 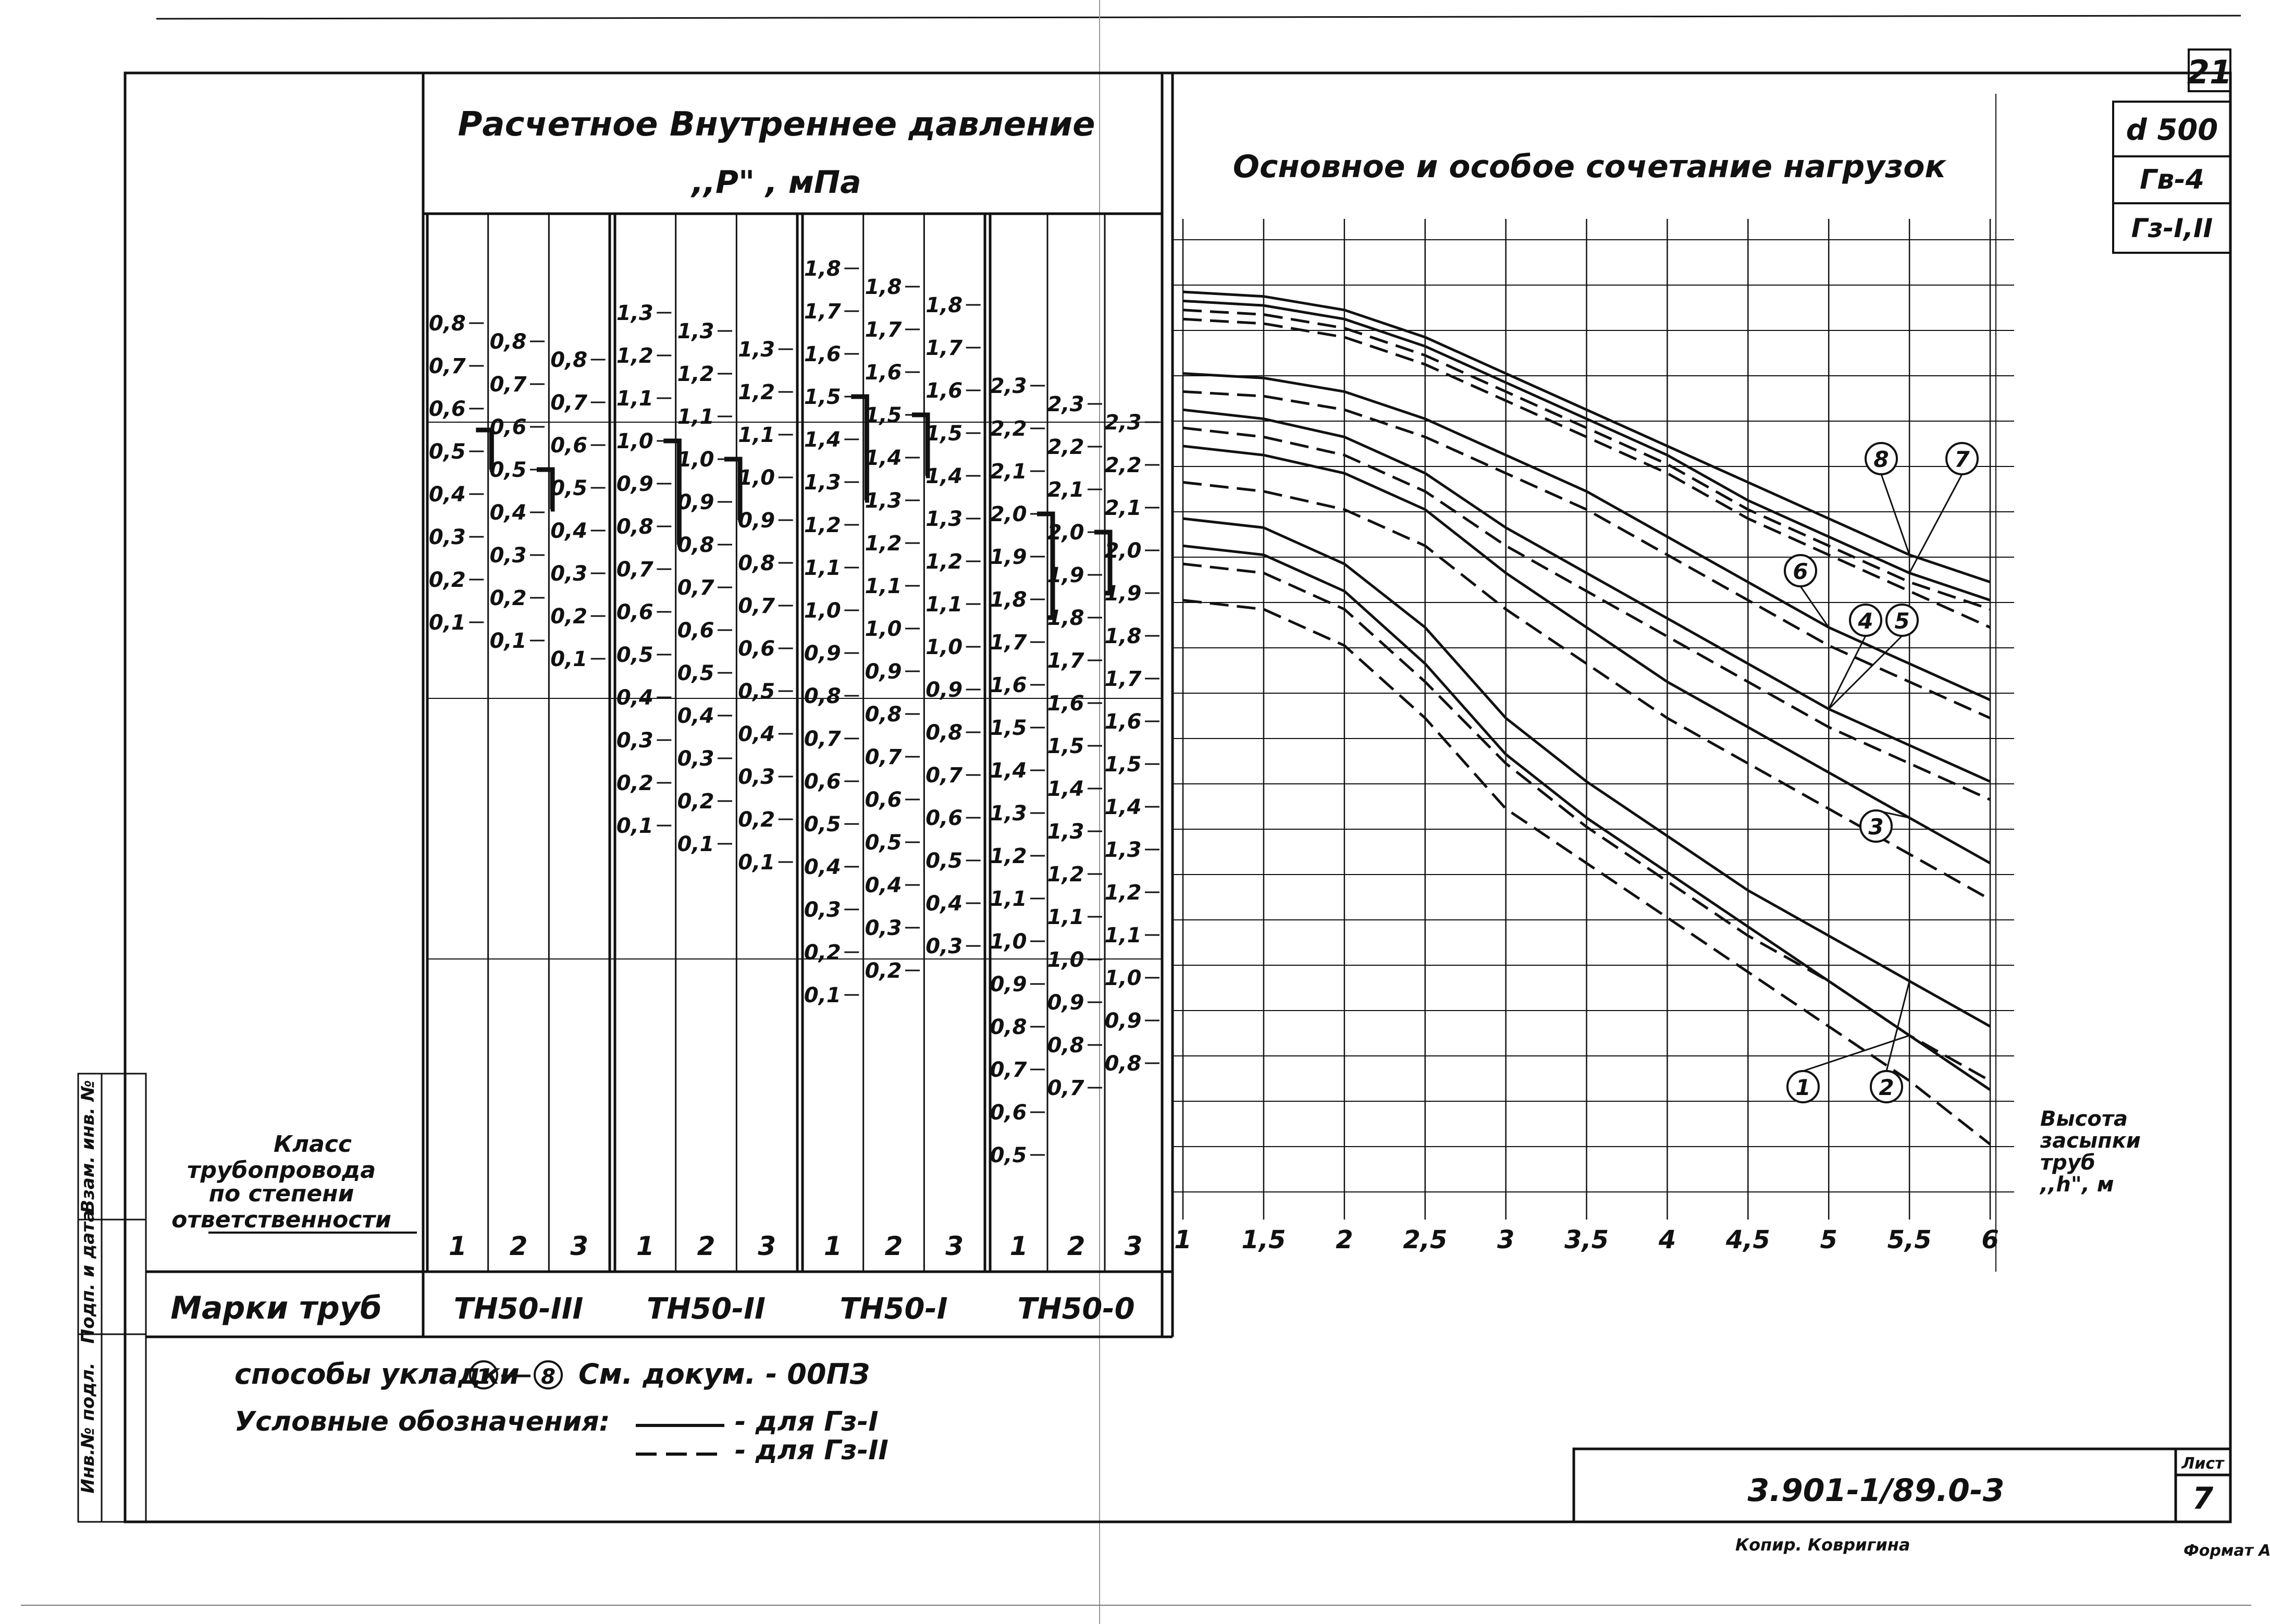 What do you see at coordinates (1586, 460) in the screenshot?
I see `curve-series-7-dashed` at bounding box center [1586, 460].